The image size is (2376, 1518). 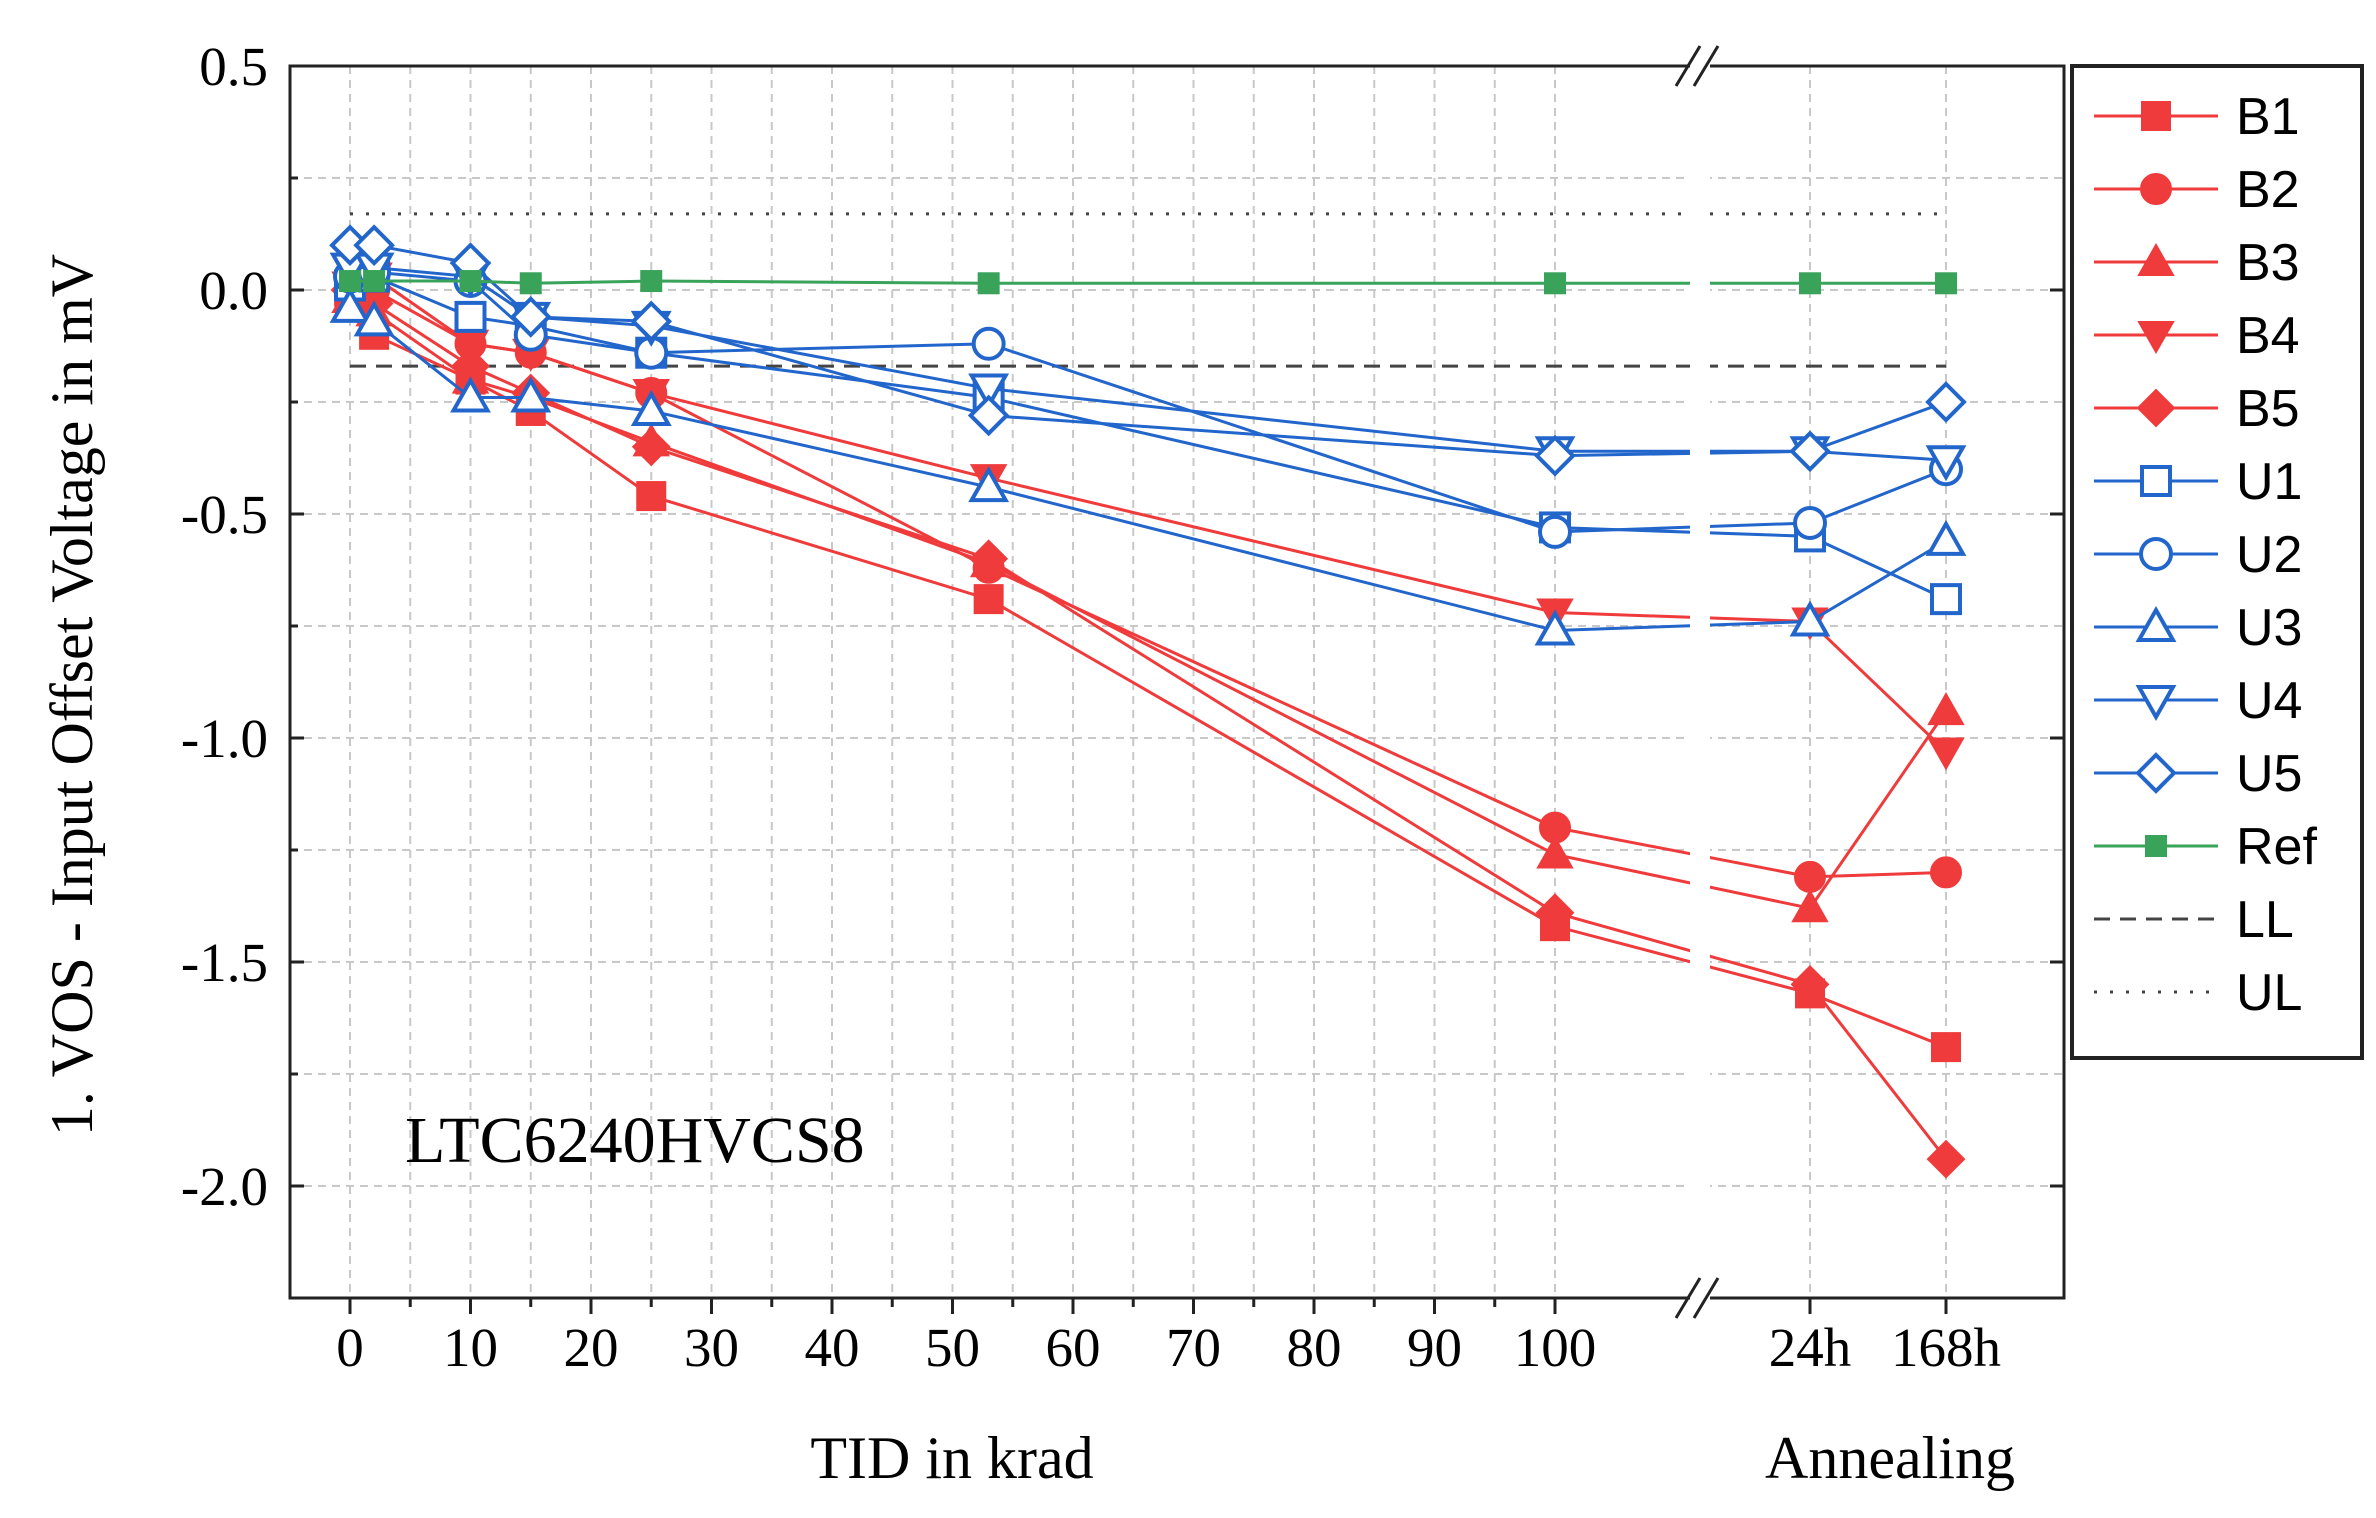 I want to click on legend-label: B2, so click(x=2268, y=190).